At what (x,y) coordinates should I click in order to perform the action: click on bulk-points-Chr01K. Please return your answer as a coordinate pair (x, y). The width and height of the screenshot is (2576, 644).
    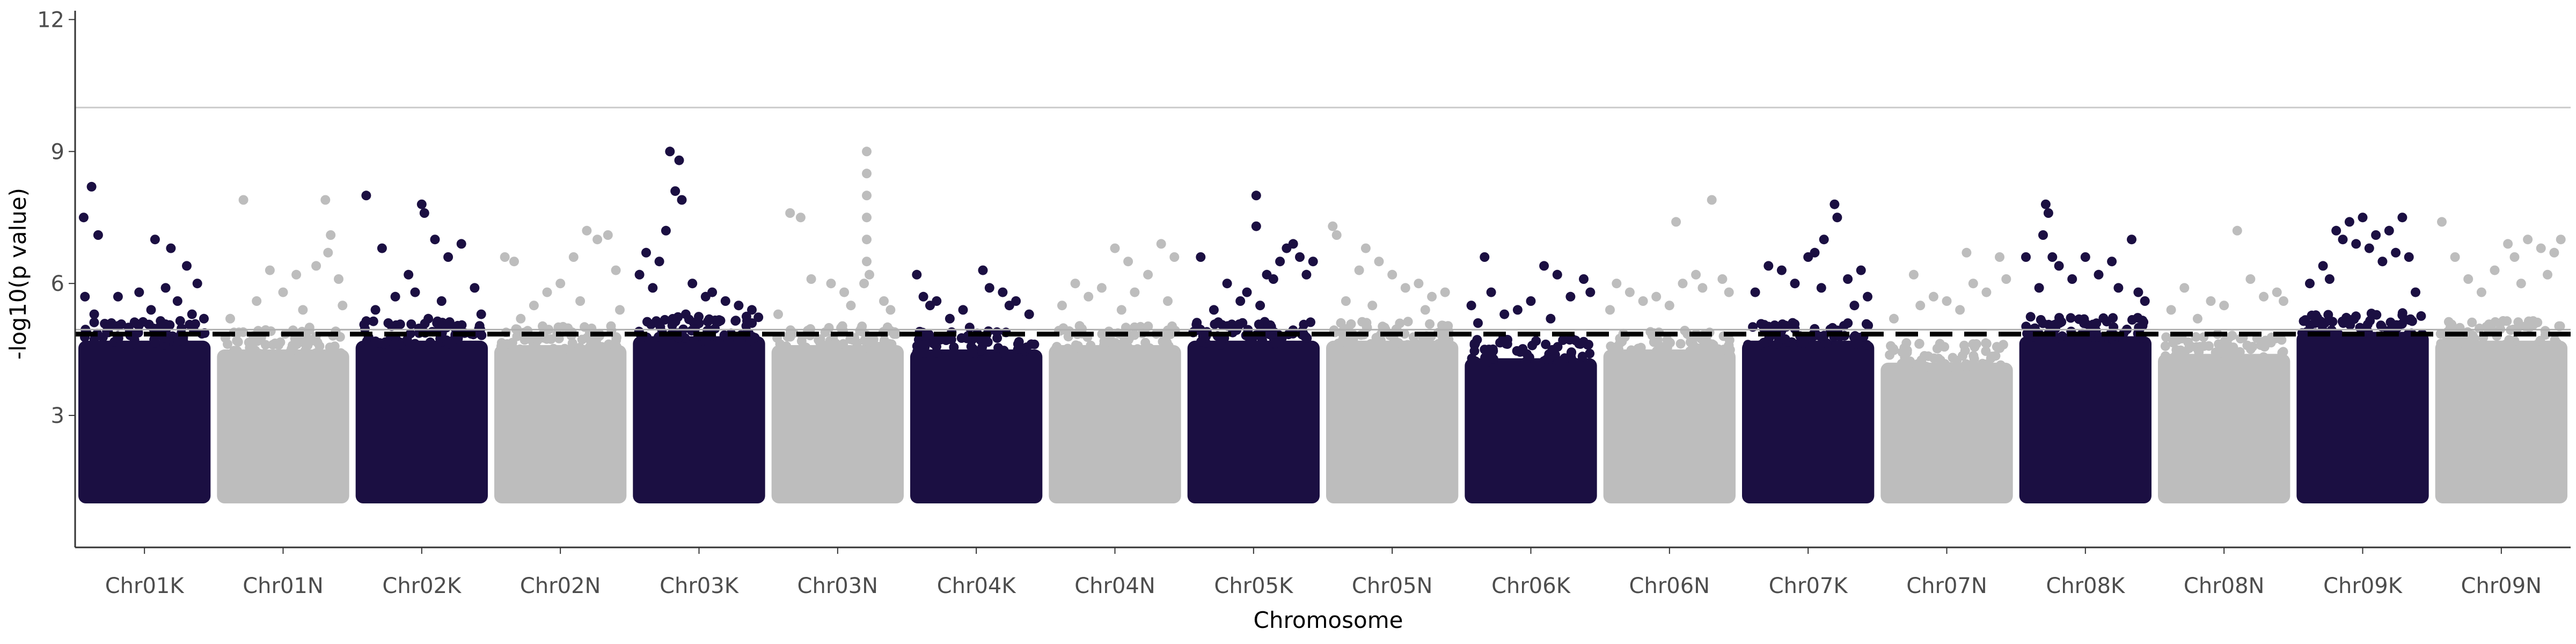
    Looking at the image, I should click on (144, 422).